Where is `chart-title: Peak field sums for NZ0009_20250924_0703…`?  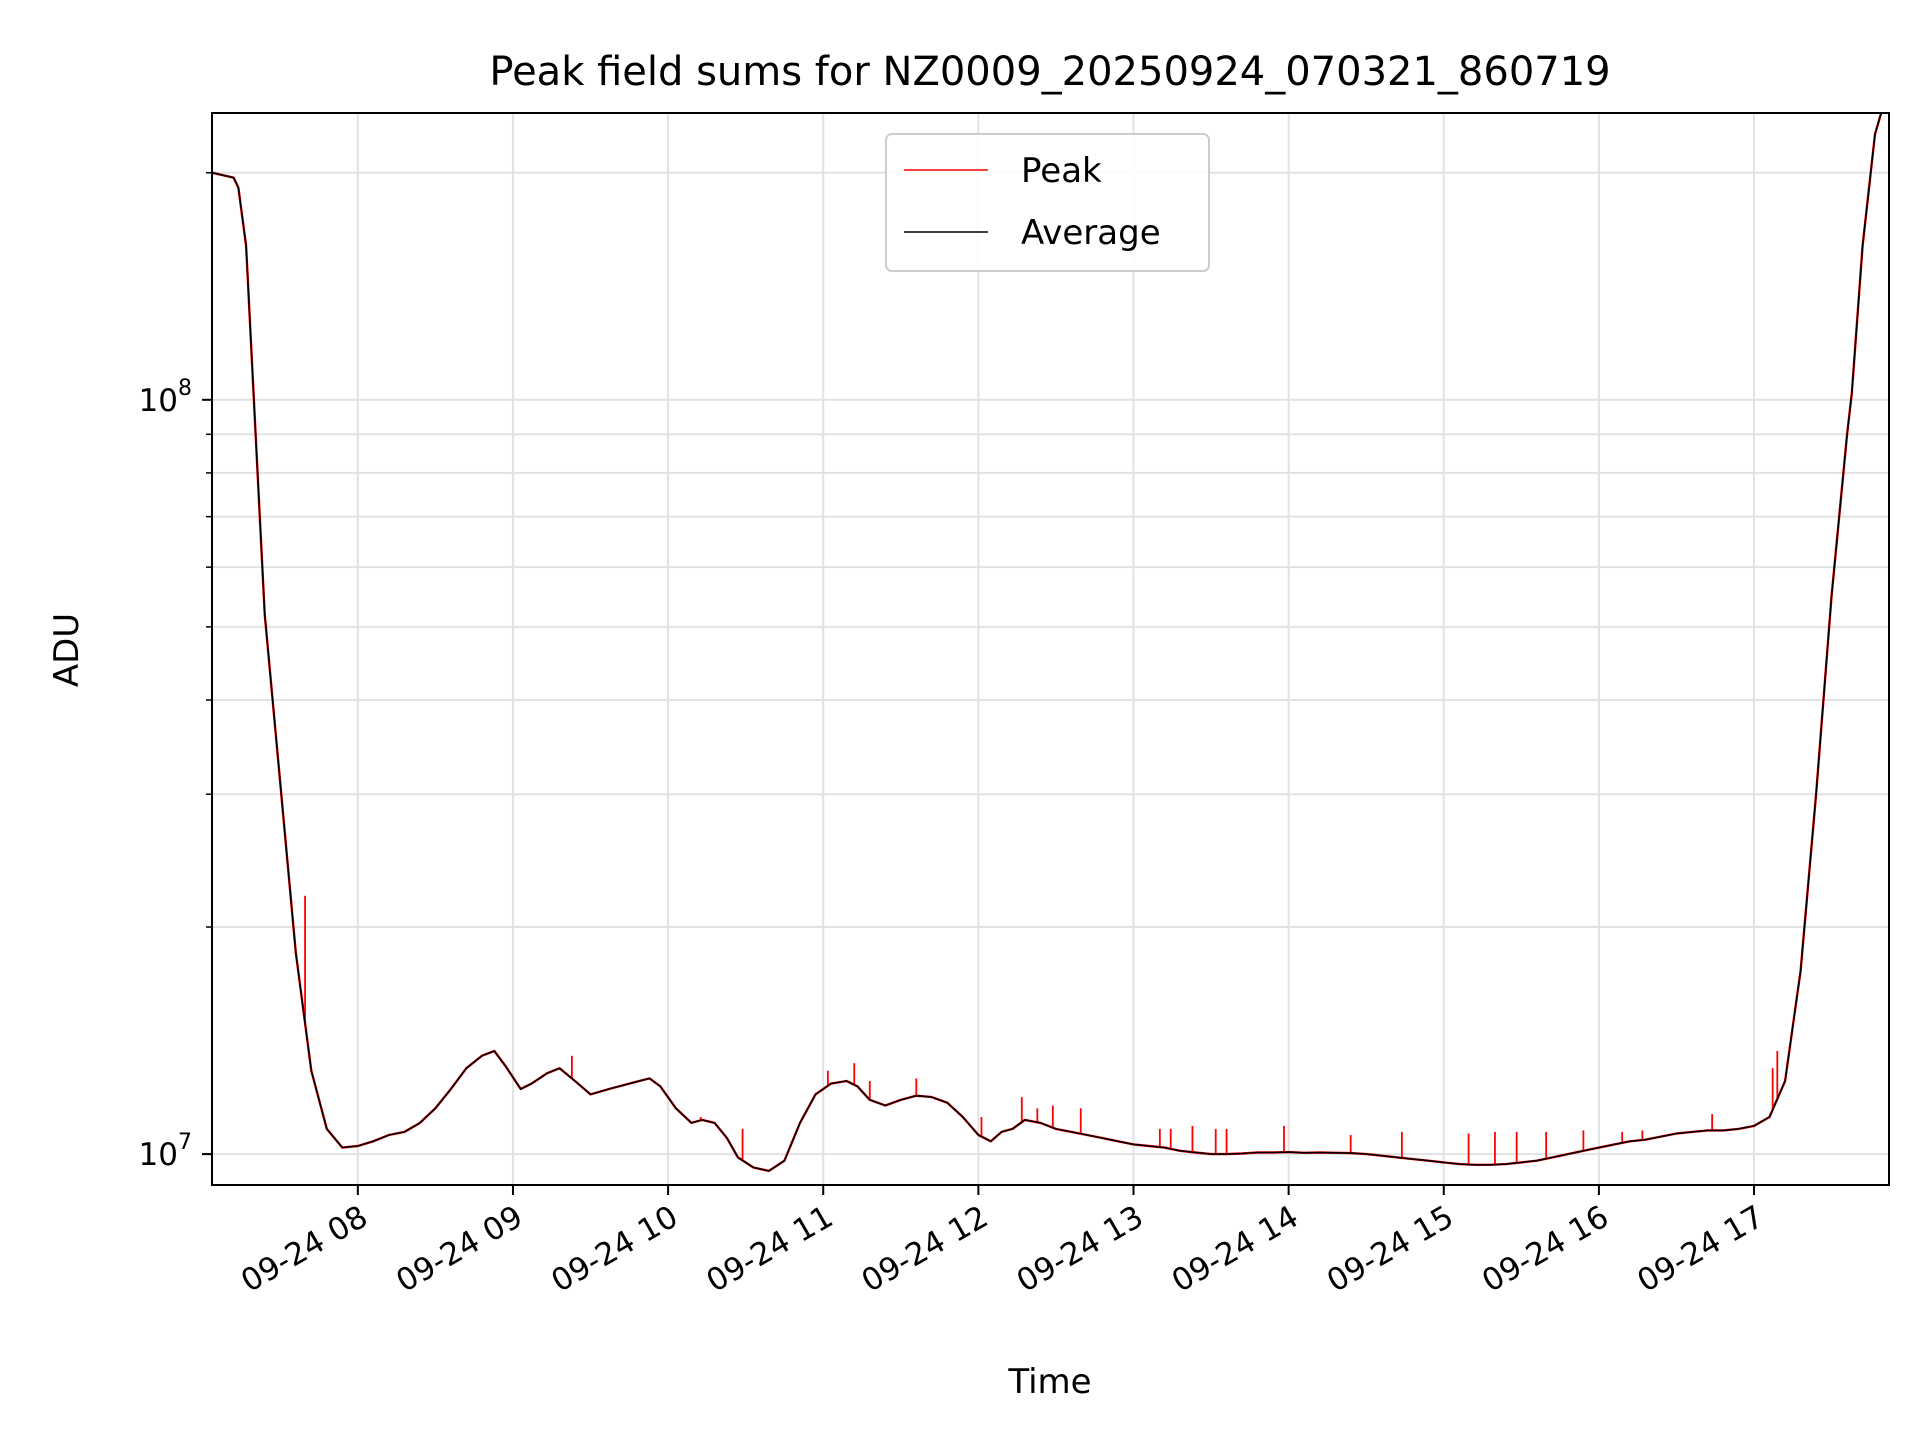
chart-title: Peak field sums for NZ0009_20250924_0703… is located at coordinates (1049, 72).